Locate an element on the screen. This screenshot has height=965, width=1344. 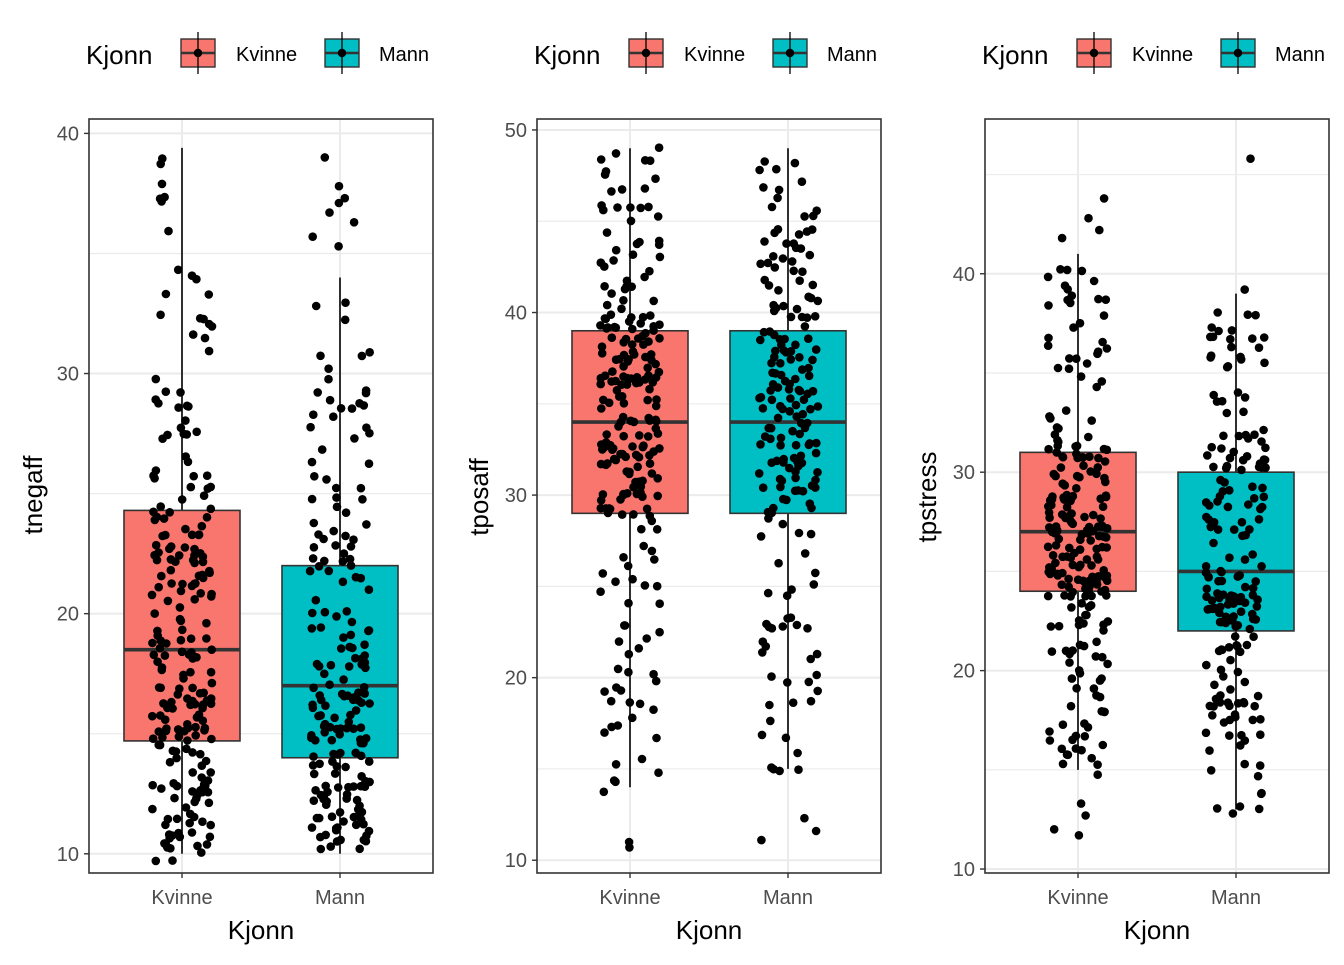
x-tick-label-mann-1: Mann is located at coordinates (340, 898).